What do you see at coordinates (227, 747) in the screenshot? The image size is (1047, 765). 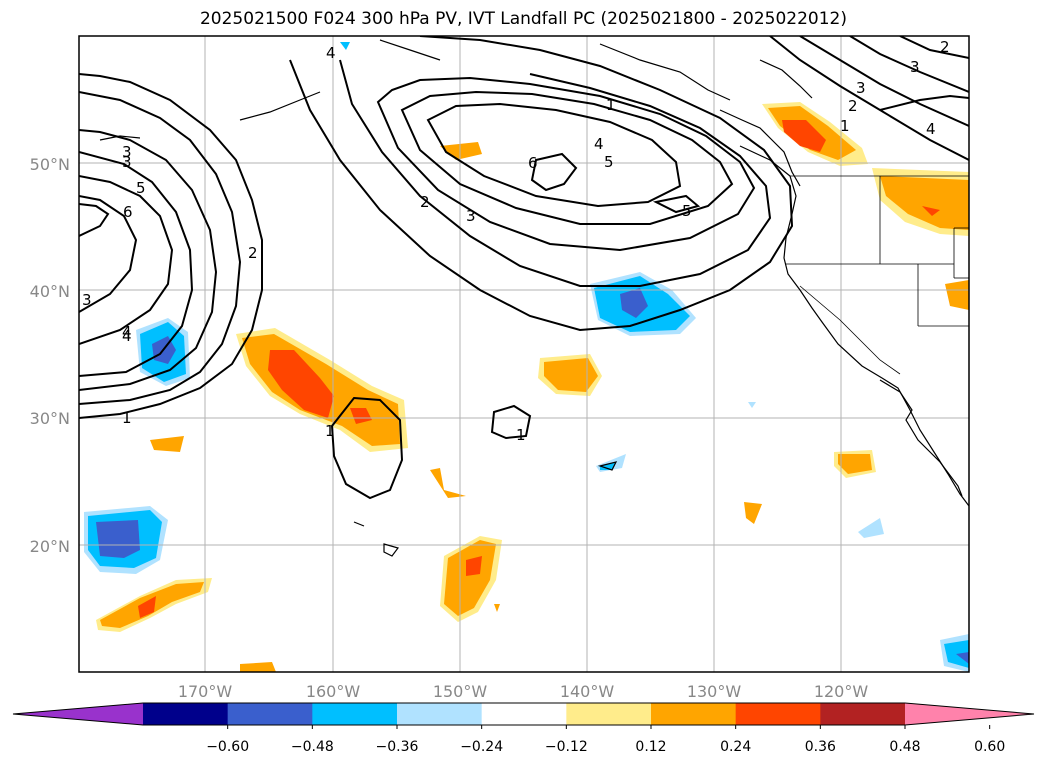 I see `colorbar-tick-label: −0.60` at bounding box center [227, 747].